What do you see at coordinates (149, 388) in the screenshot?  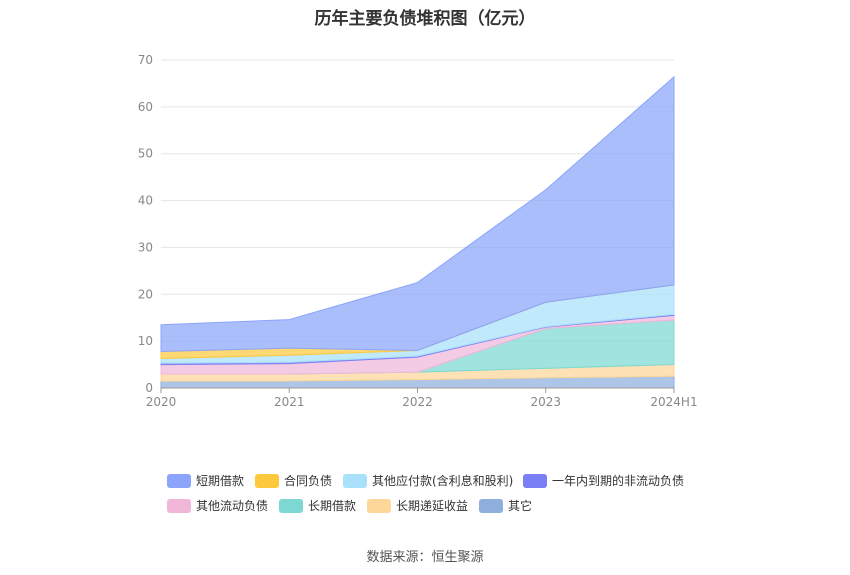 I see `y-tick-label: 0` at bounding box center [149, 388].